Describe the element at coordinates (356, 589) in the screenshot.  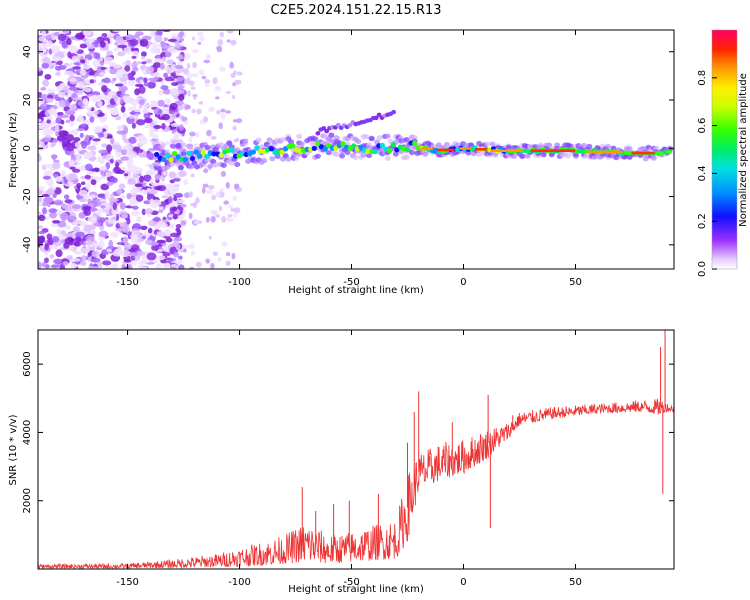
I see `snr-x-axis-label: Height of straight line (km)` at that location.